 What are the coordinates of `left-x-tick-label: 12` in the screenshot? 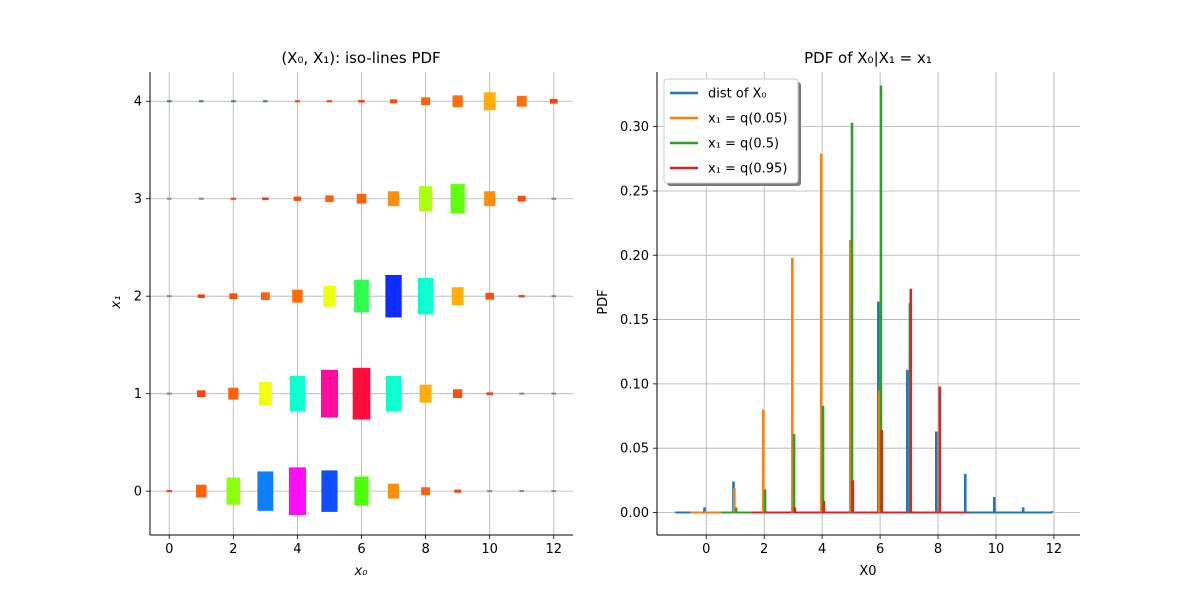 It's located at (553, 549).